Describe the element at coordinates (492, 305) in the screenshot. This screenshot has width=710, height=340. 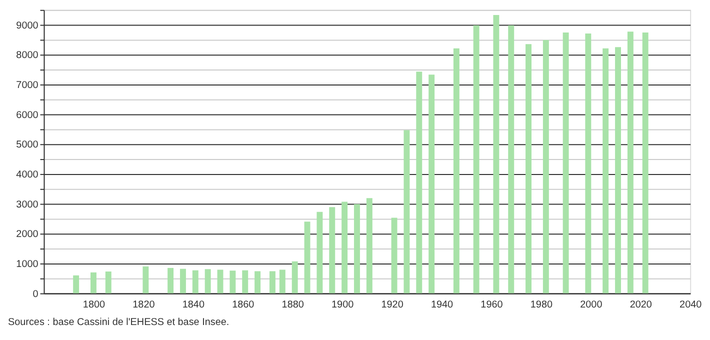
I see `x-tick-label: 1960` at that location.